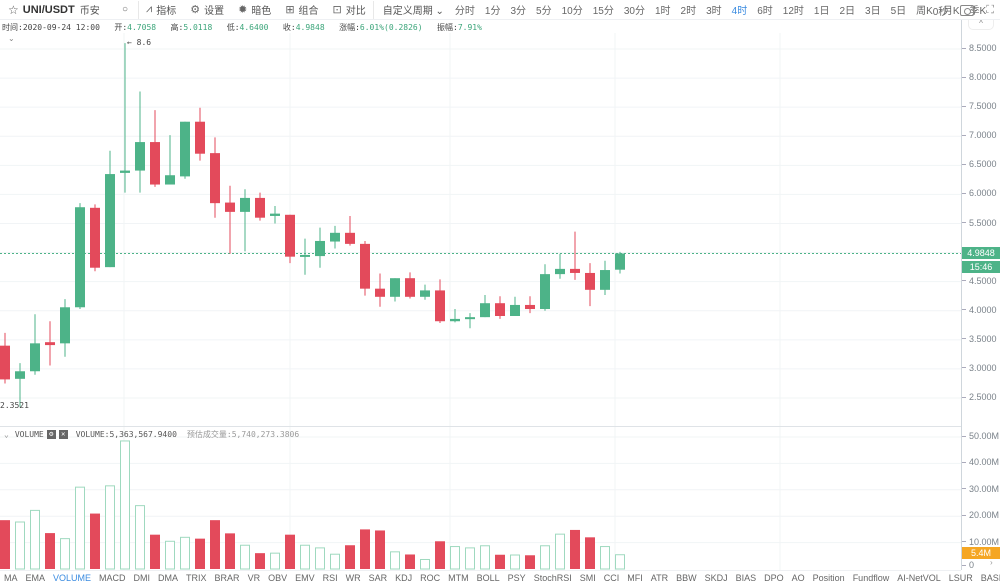 The image size is (1000, 585). I want to click on period-tab: 12时, so click(793, 11).